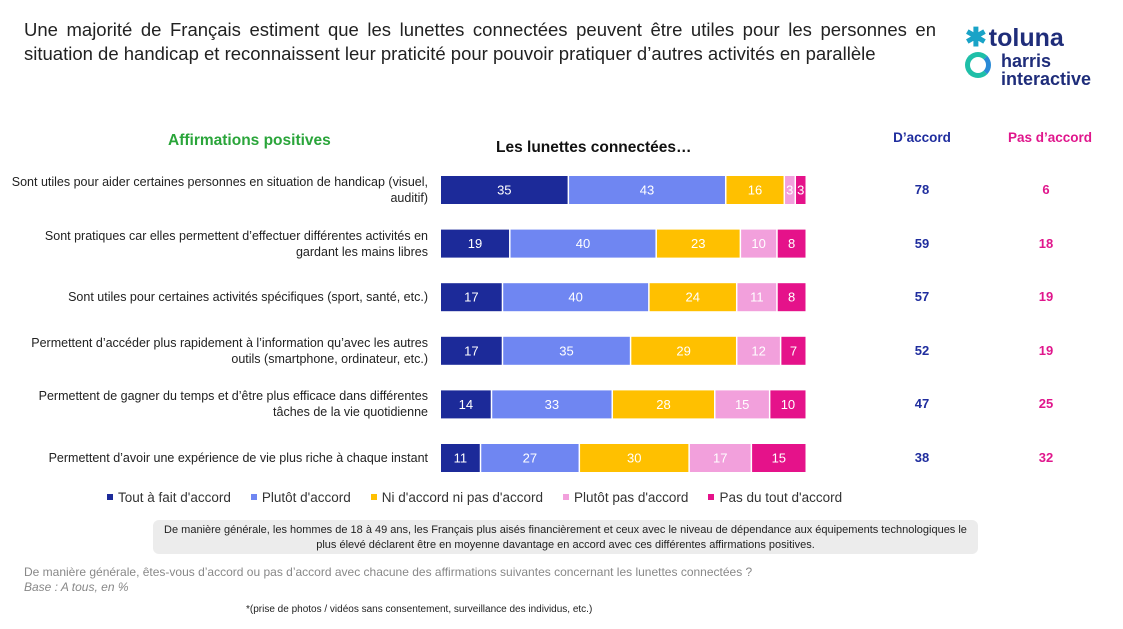 This screenshot has width=1123, height=629. I want to click on disagree-total: 6, so click(1046, 189).